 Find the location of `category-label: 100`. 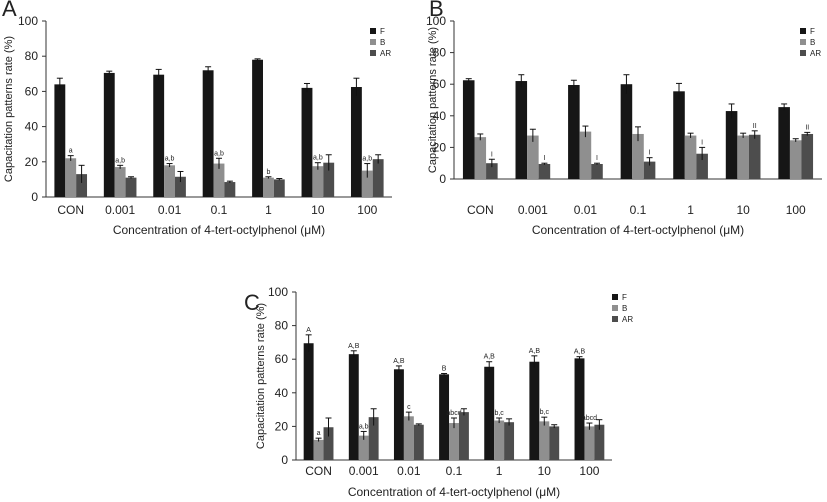

category-label: 100 is located at coordinates (589, 471).